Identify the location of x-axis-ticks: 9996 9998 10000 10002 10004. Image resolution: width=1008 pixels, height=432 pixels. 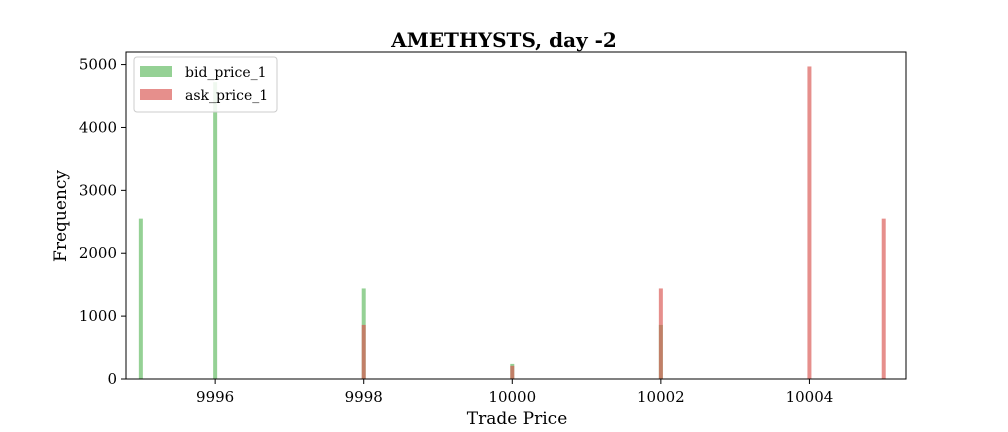
(514, 392).